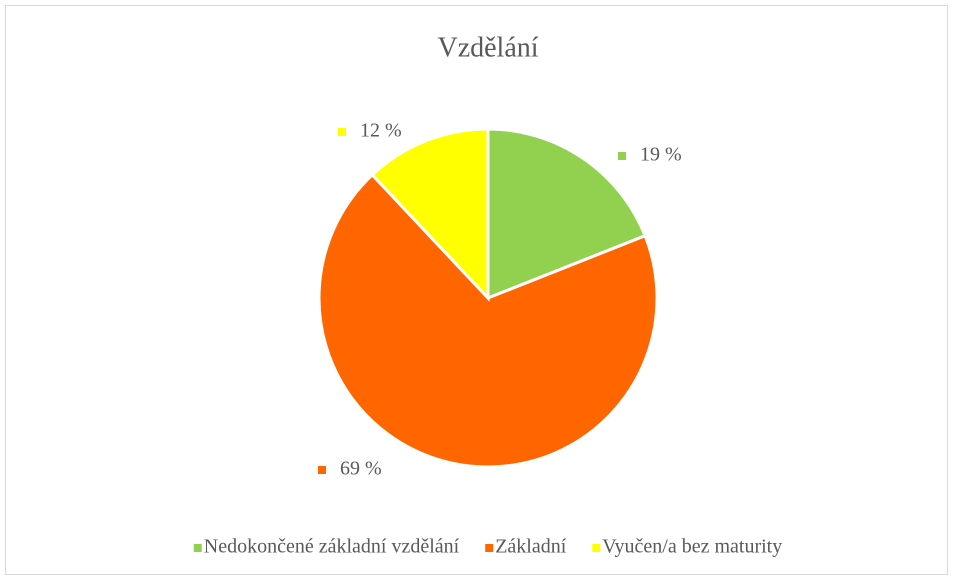 The image size is (954, 580). Describe the element at coordinates (531, 547) in the screenshot. I see `legend-label: Základní` at that location.